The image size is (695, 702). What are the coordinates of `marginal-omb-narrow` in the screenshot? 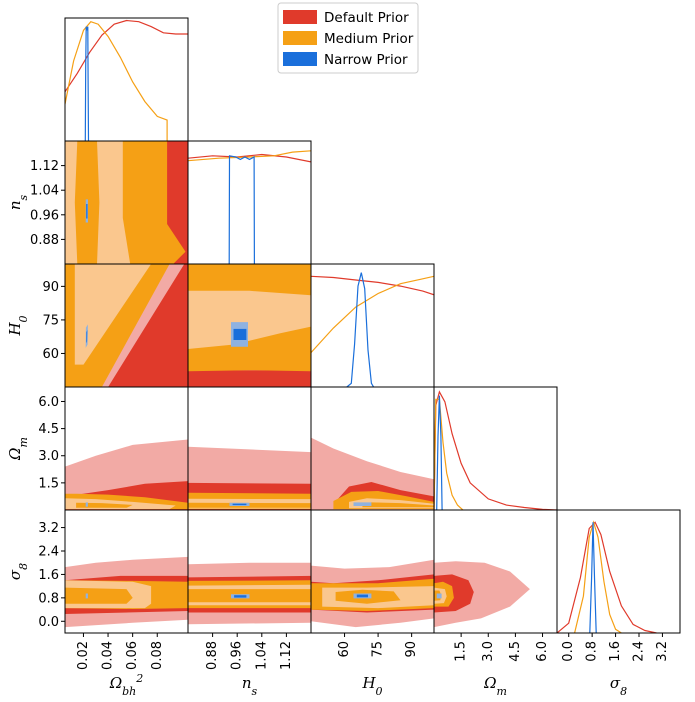 It's located at (87, 83).